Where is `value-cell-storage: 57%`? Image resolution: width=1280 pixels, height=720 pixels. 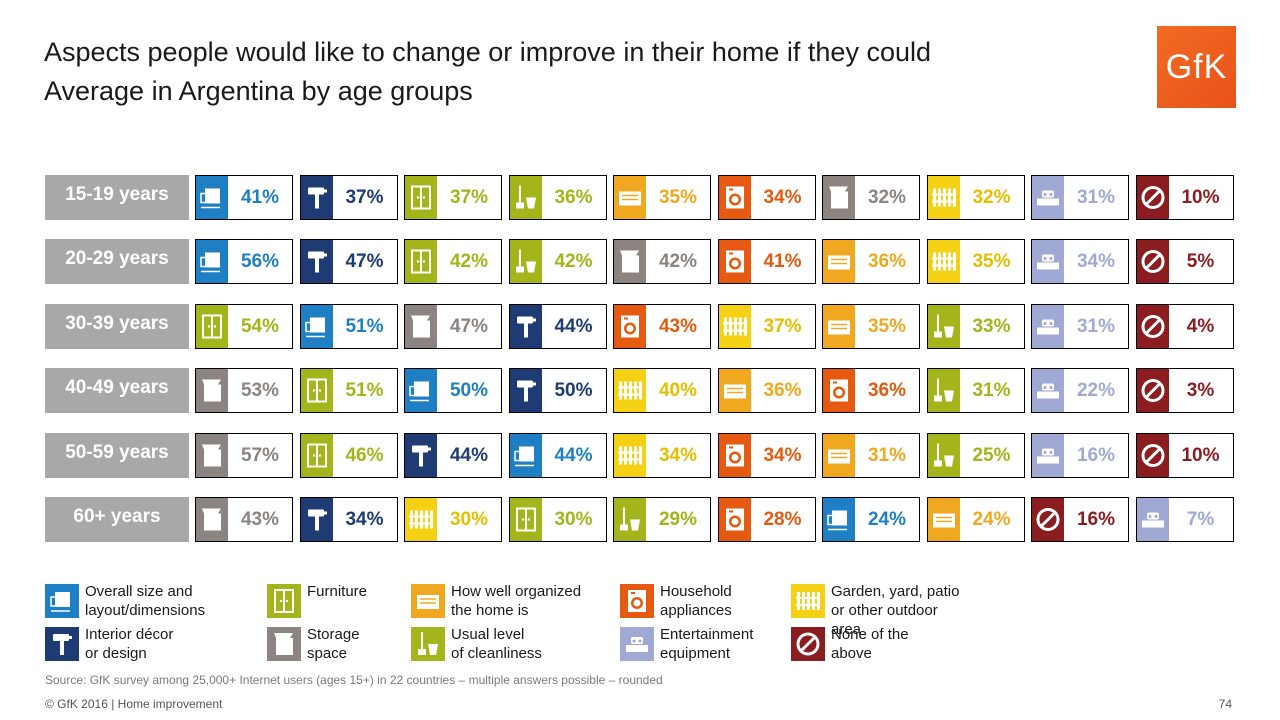
value-cell-storage: 57% is located at coordinates (244, 455).